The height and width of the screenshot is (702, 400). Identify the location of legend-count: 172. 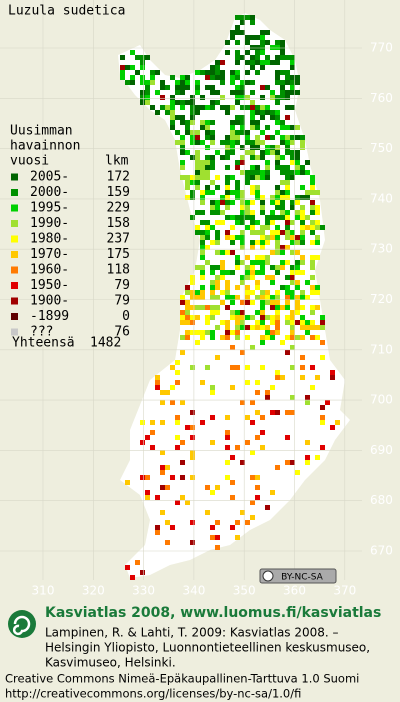
(118, 177).